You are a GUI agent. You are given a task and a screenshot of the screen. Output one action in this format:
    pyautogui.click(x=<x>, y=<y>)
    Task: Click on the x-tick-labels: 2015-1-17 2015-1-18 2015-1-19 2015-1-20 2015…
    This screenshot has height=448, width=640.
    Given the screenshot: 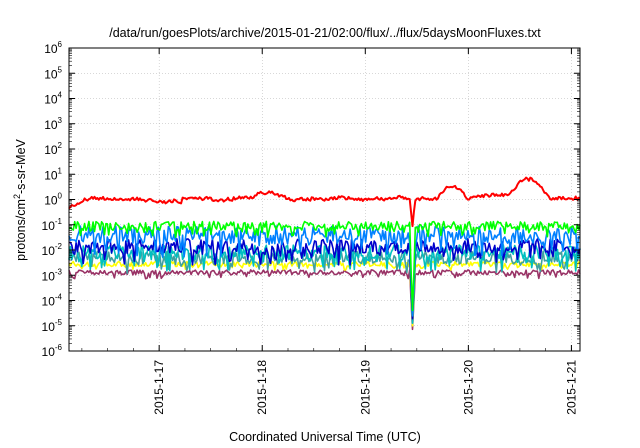 What is the action you would take?
    pyautogui.click(x=365, y=387)
    